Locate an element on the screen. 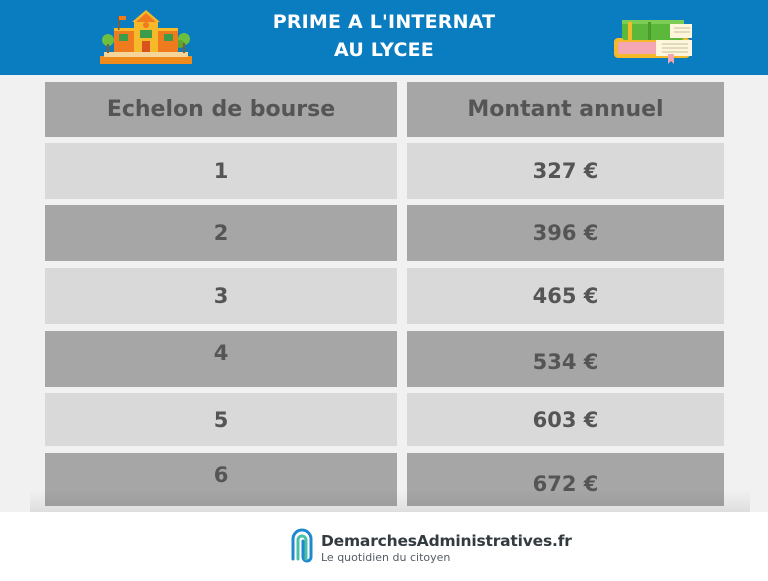 This screenshot has height=581, width=768. table-cell-montant: 534 € is located at coordinates (565, 359).